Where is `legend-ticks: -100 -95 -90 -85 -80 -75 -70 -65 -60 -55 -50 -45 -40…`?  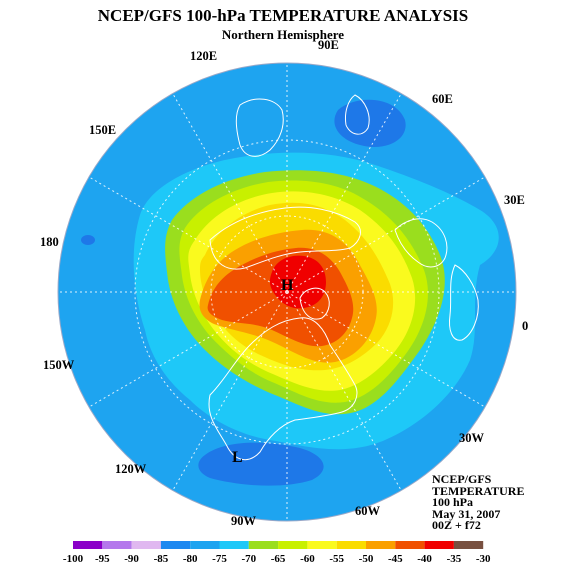
legend-ticks: -100 -95 -90 -85 -80 -75 -70 -65 -60 -55 -50 -45 -40… is located at coordinates (277, 559).